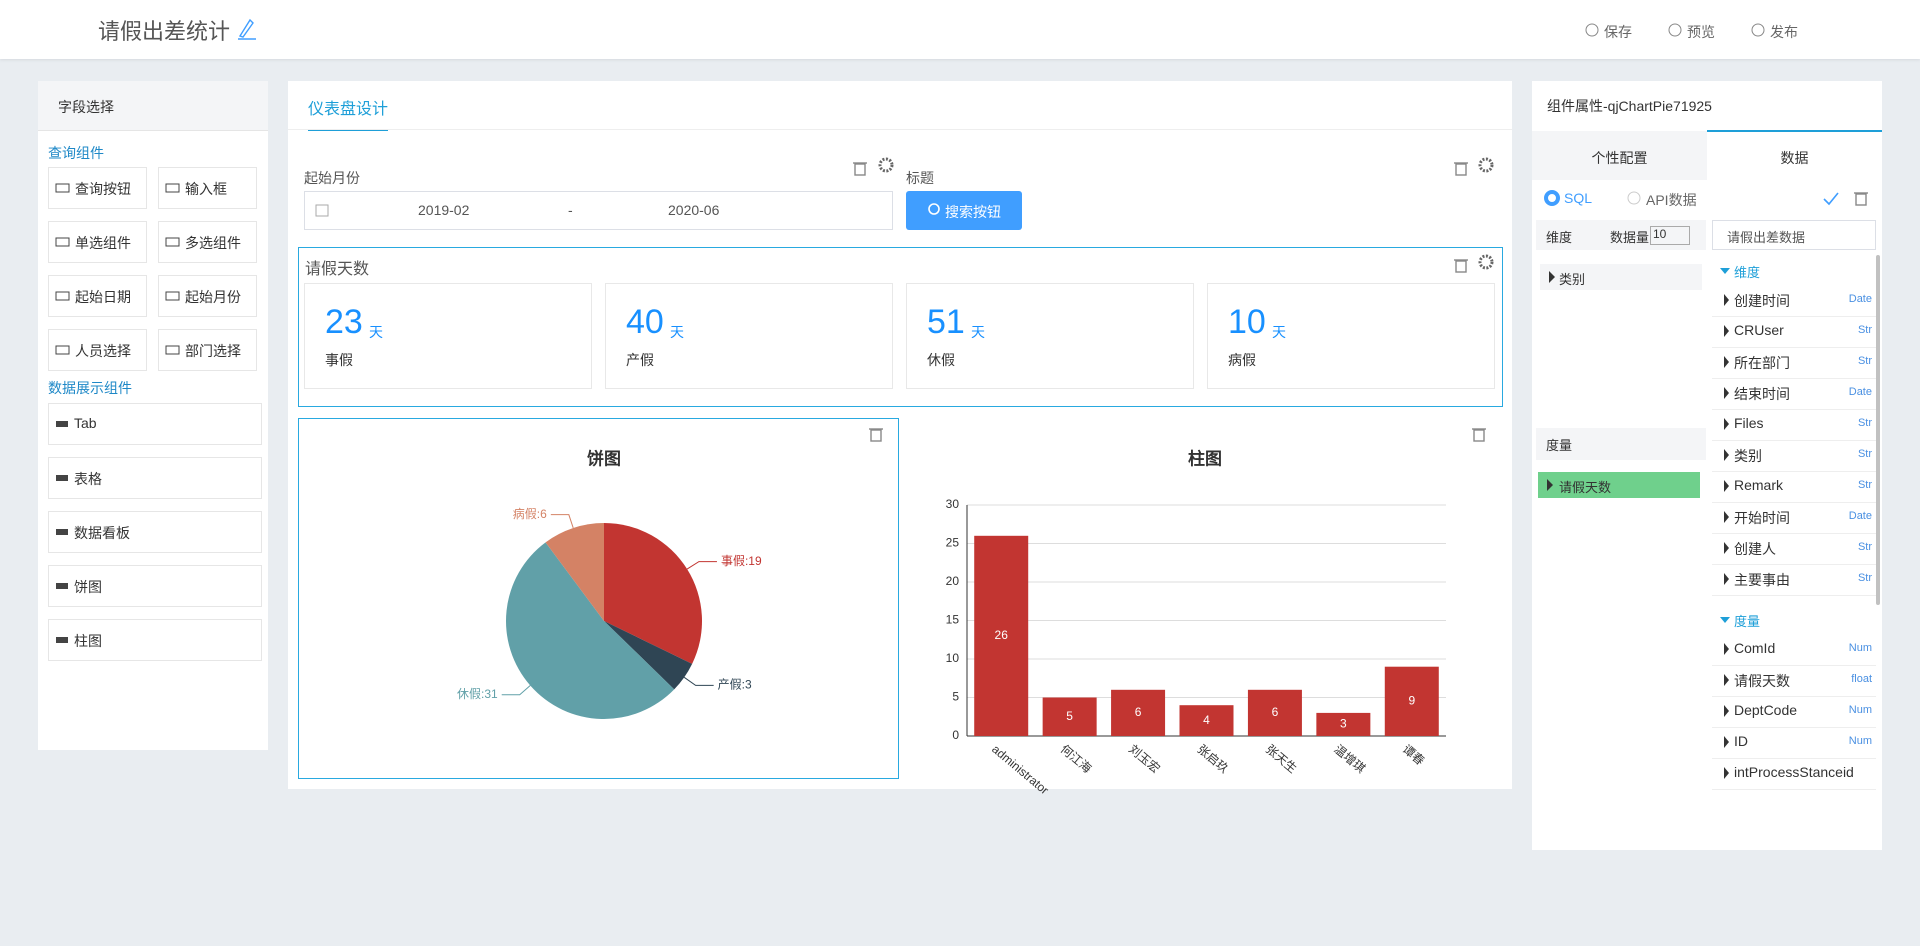 This screenshot has height=946, width=1920. I want to click on dim-label: 维度, so click(1559, 237).